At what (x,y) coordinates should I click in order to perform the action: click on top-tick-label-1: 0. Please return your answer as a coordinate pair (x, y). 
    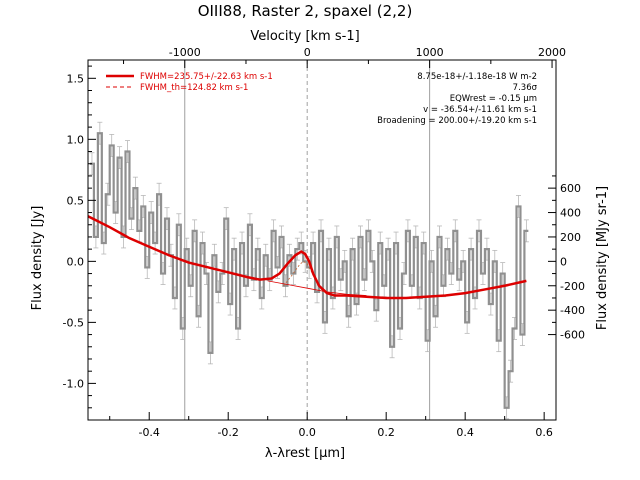
    Looking at the image, I should click on (307, 52).